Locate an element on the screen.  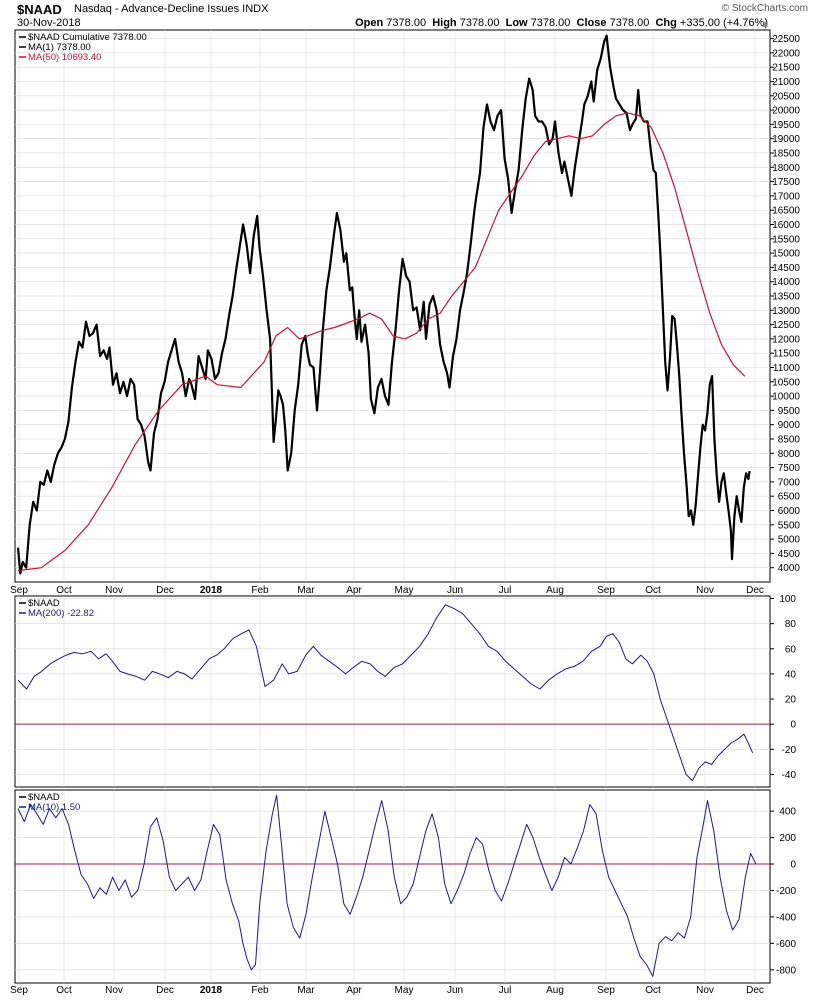
x-tick-label: 2018 is located at coordinates (211, 590).